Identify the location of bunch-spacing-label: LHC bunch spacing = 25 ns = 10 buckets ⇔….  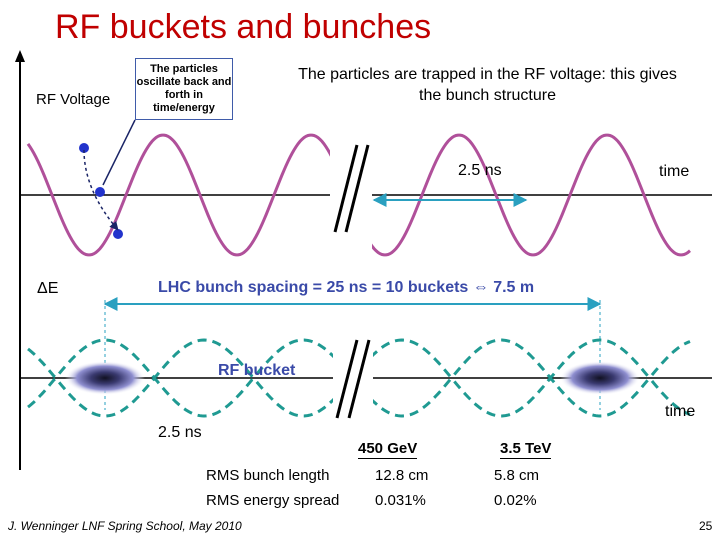
(346, 287).